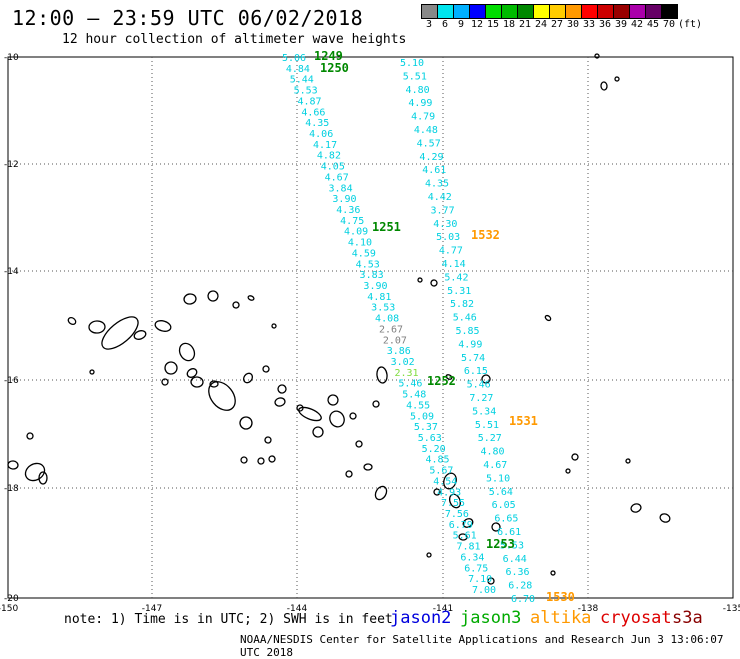 This screenshot has width=740, height=659. I want to click on satellite-label: jason3, so click(491, 618).